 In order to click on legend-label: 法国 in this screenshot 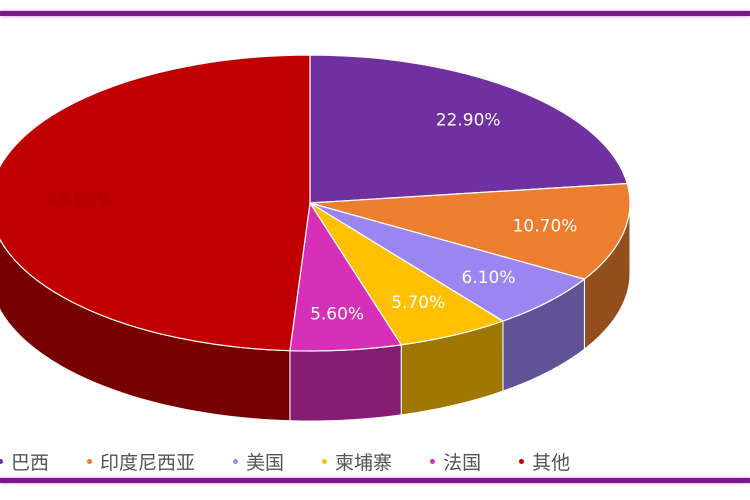, I will do `click(462, 463)`.